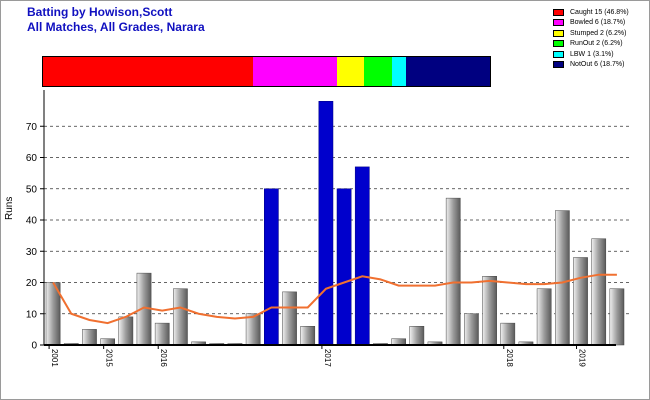 This screenshot has width=650, height=400. Describe the element at coordinates (109, 358) in the screenshot. I see `x-tick-label: 2015` at that location.